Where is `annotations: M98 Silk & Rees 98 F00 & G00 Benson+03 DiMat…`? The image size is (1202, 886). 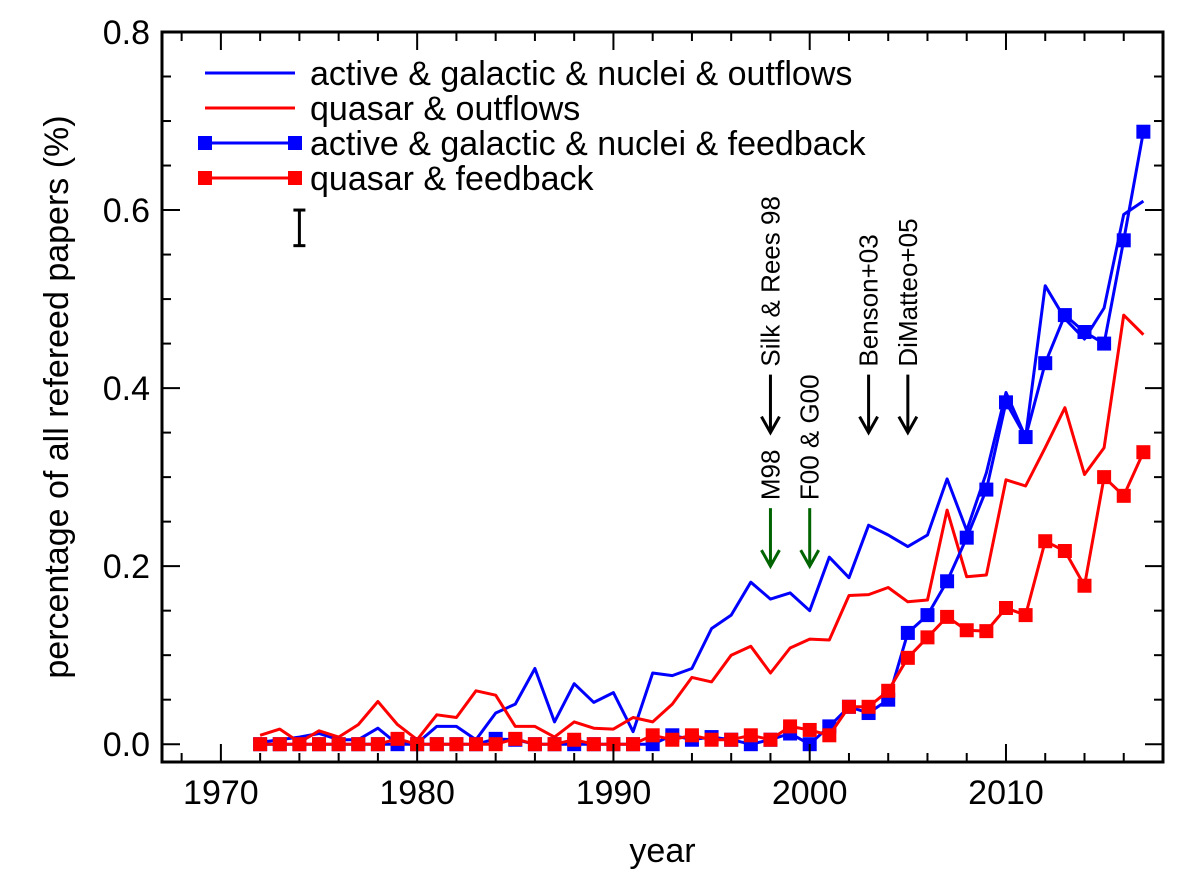 annotations: M98 Silk & Rees 98 F00 & G00 Benson+03 DiMat… is located at coordinates (839, 383).